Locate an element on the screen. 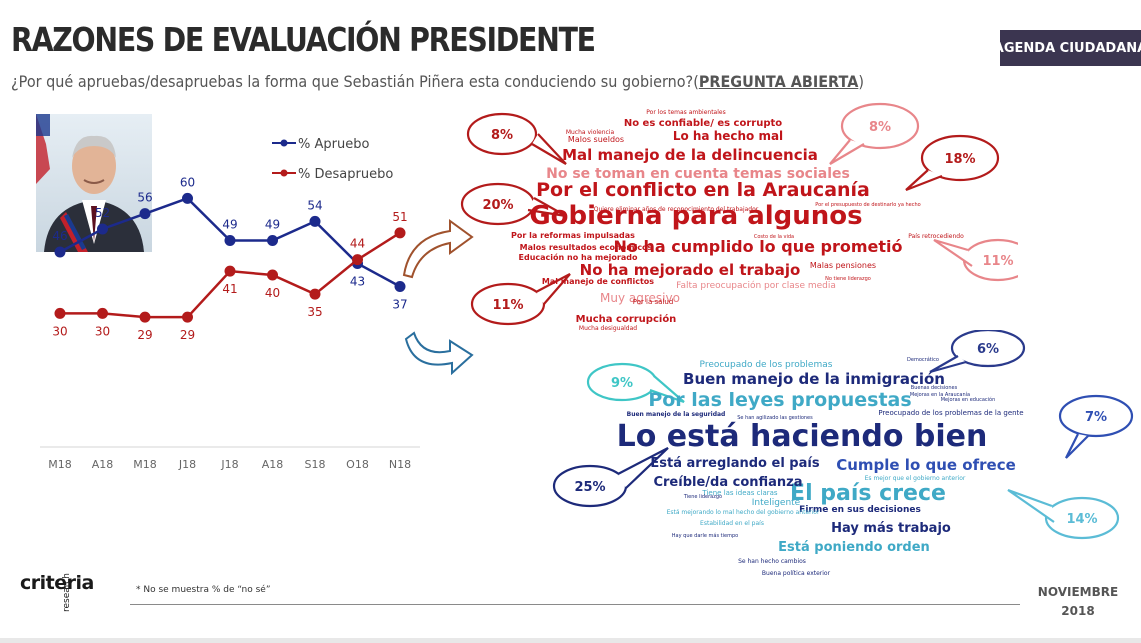  data-label: 41 is located at coordinates (229, 289).